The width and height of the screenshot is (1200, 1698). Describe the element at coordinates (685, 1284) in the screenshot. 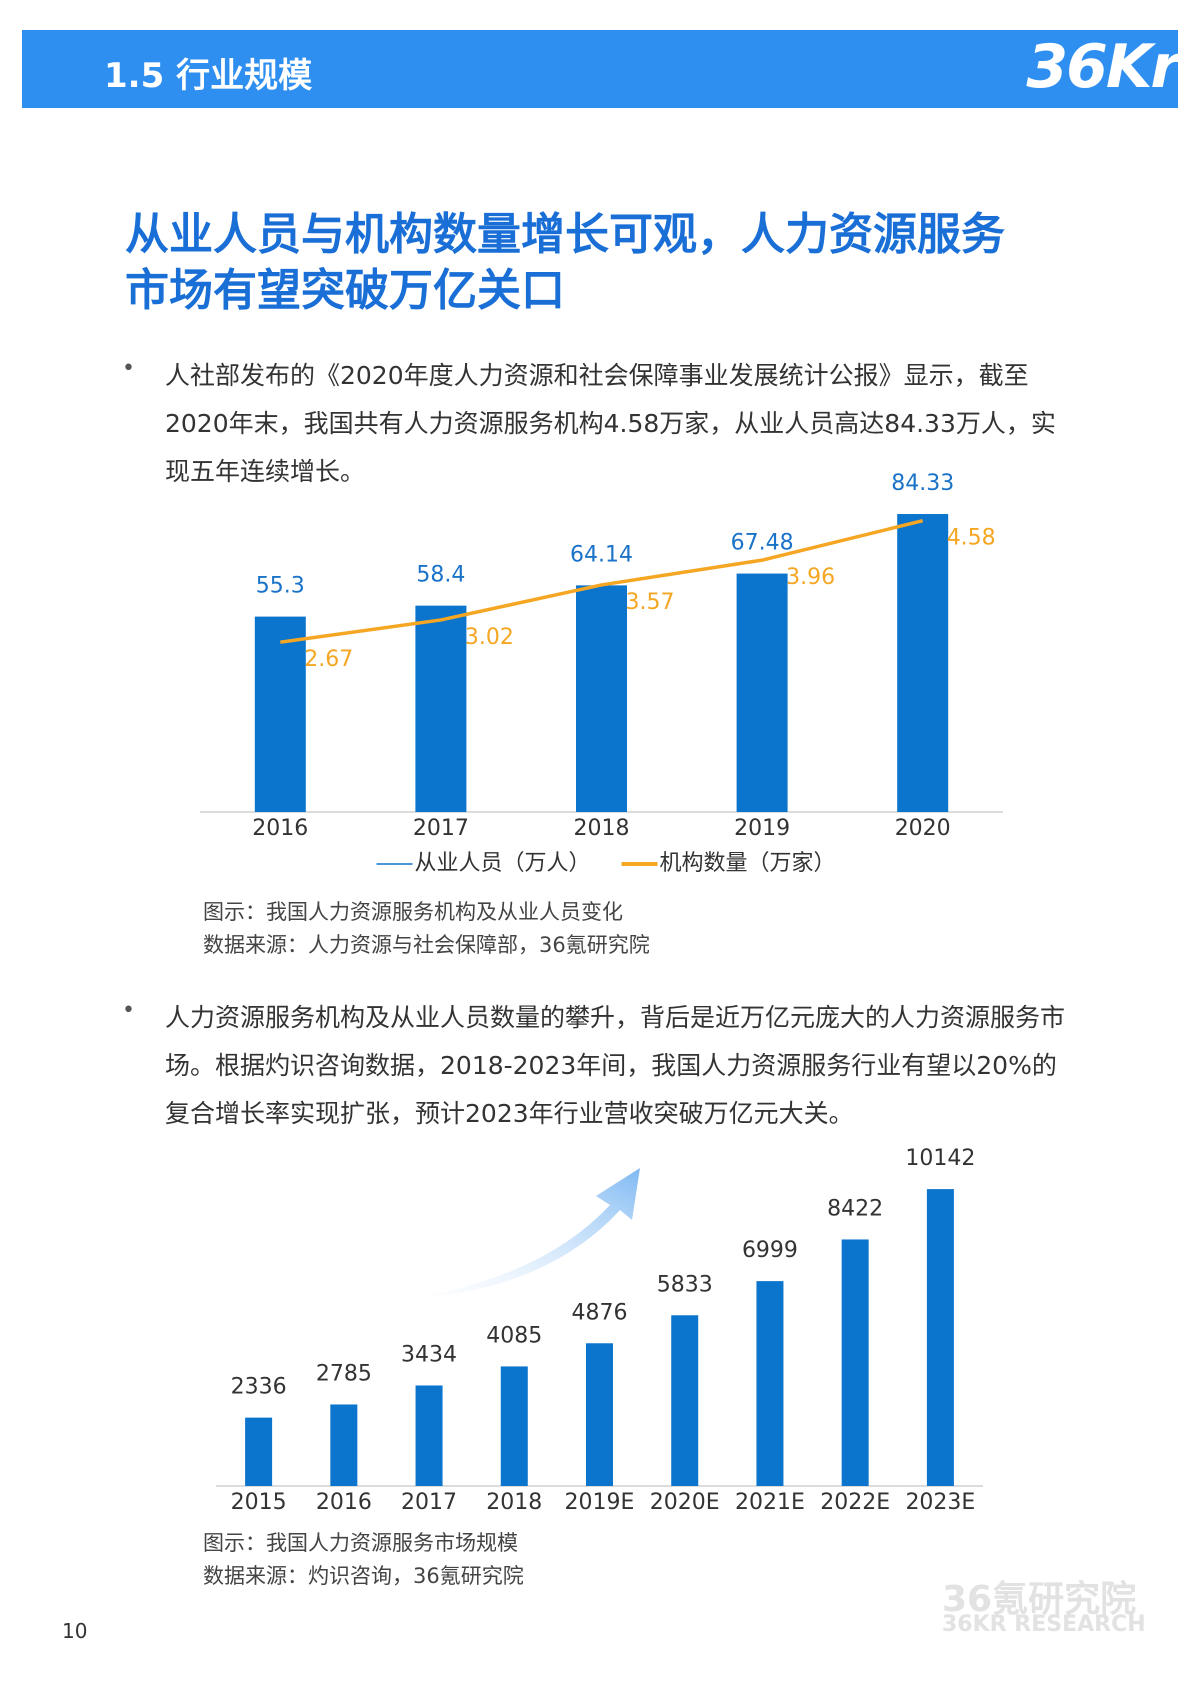

I see `data-label: 5833` at that location.